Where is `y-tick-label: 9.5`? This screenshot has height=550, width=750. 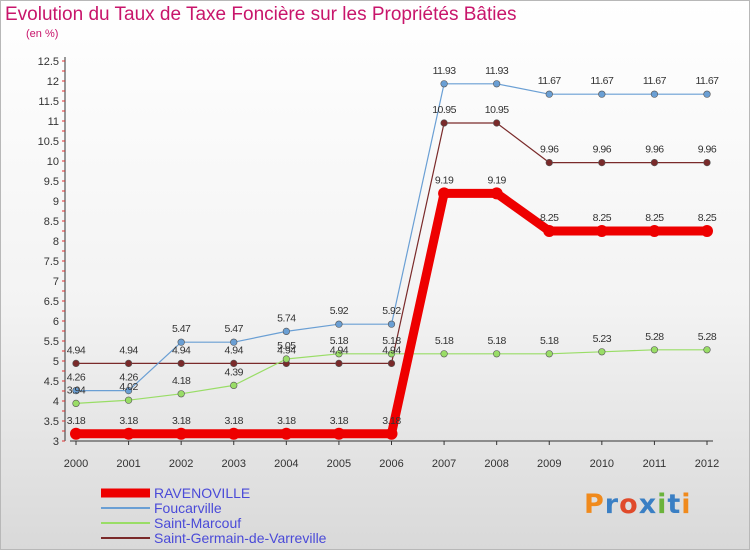
y-tick-label: 9.5 is located at coordinates (51, 182).